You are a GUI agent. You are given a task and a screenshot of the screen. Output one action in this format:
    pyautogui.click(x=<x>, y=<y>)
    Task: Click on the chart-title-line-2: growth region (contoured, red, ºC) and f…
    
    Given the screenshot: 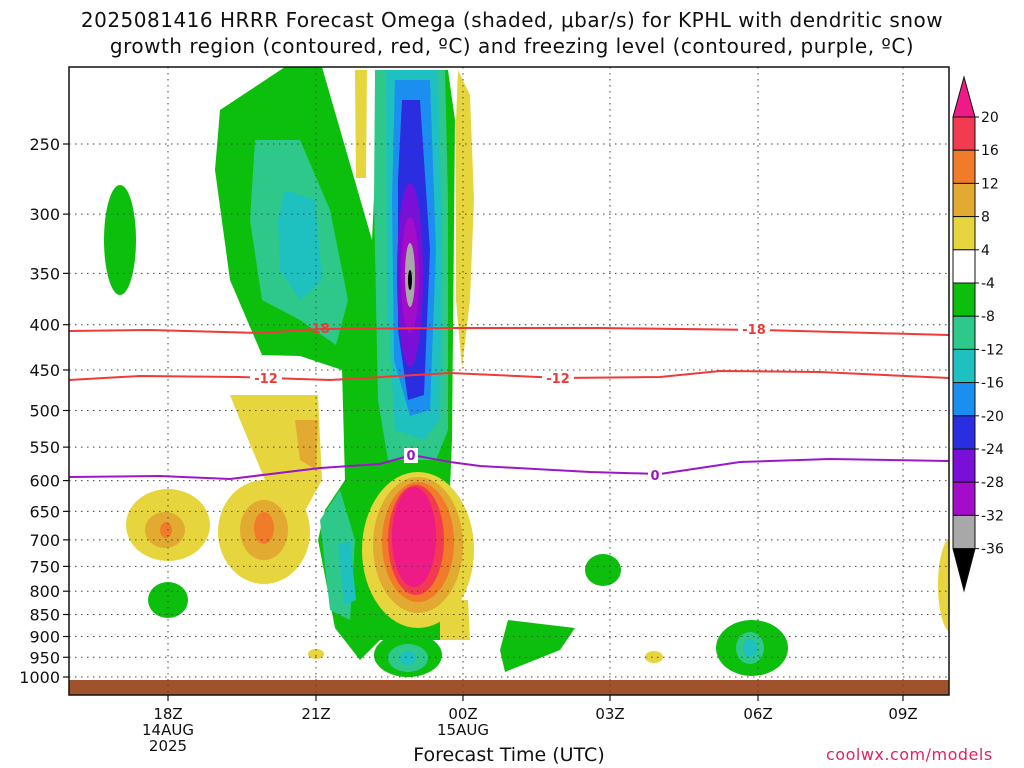 What is the action you would take?
    pyautogui.click(x=512, y=46)
    